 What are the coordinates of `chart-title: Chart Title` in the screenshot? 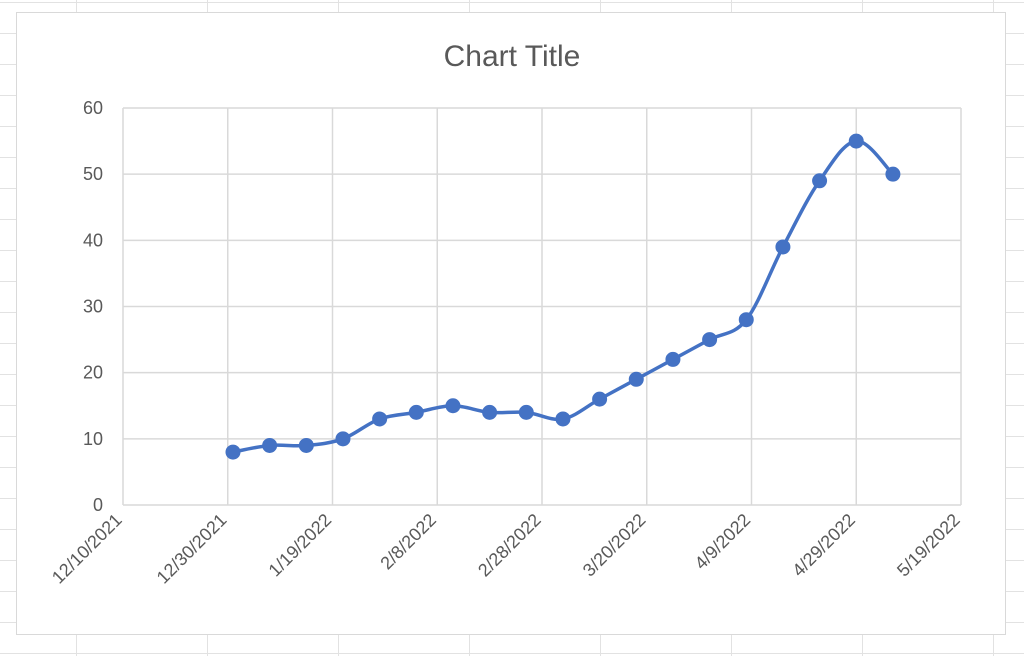 It's located at (512, 56).